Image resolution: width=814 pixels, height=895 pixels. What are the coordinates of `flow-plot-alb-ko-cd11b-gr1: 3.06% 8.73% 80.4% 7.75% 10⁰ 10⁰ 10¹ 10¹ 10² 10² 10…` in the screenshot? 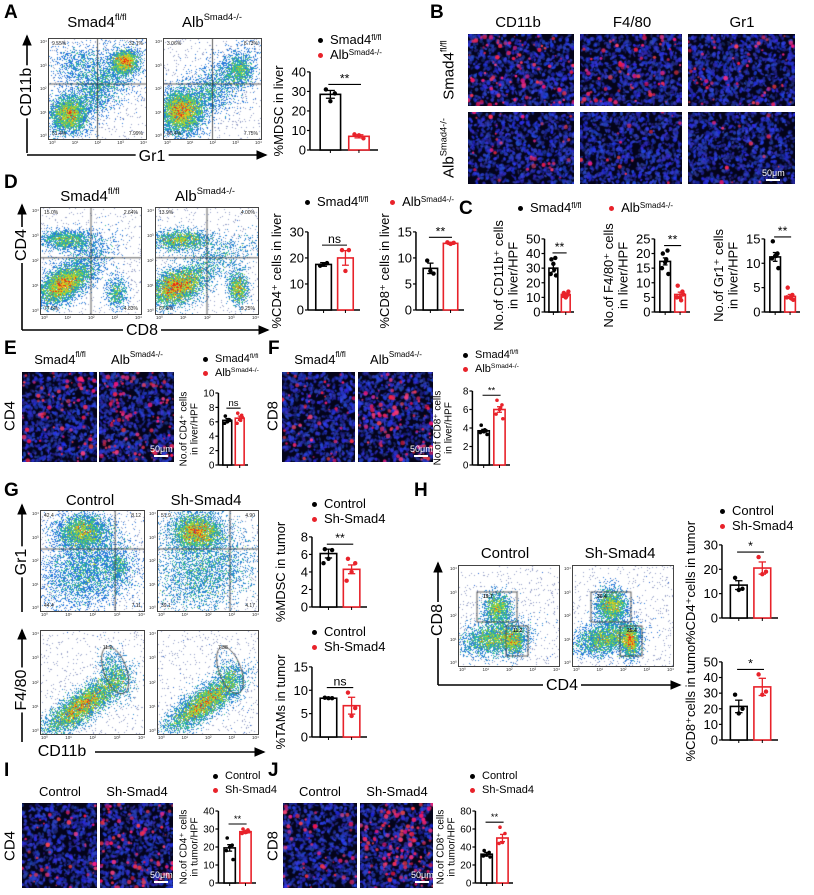 It's located at (208, 91).